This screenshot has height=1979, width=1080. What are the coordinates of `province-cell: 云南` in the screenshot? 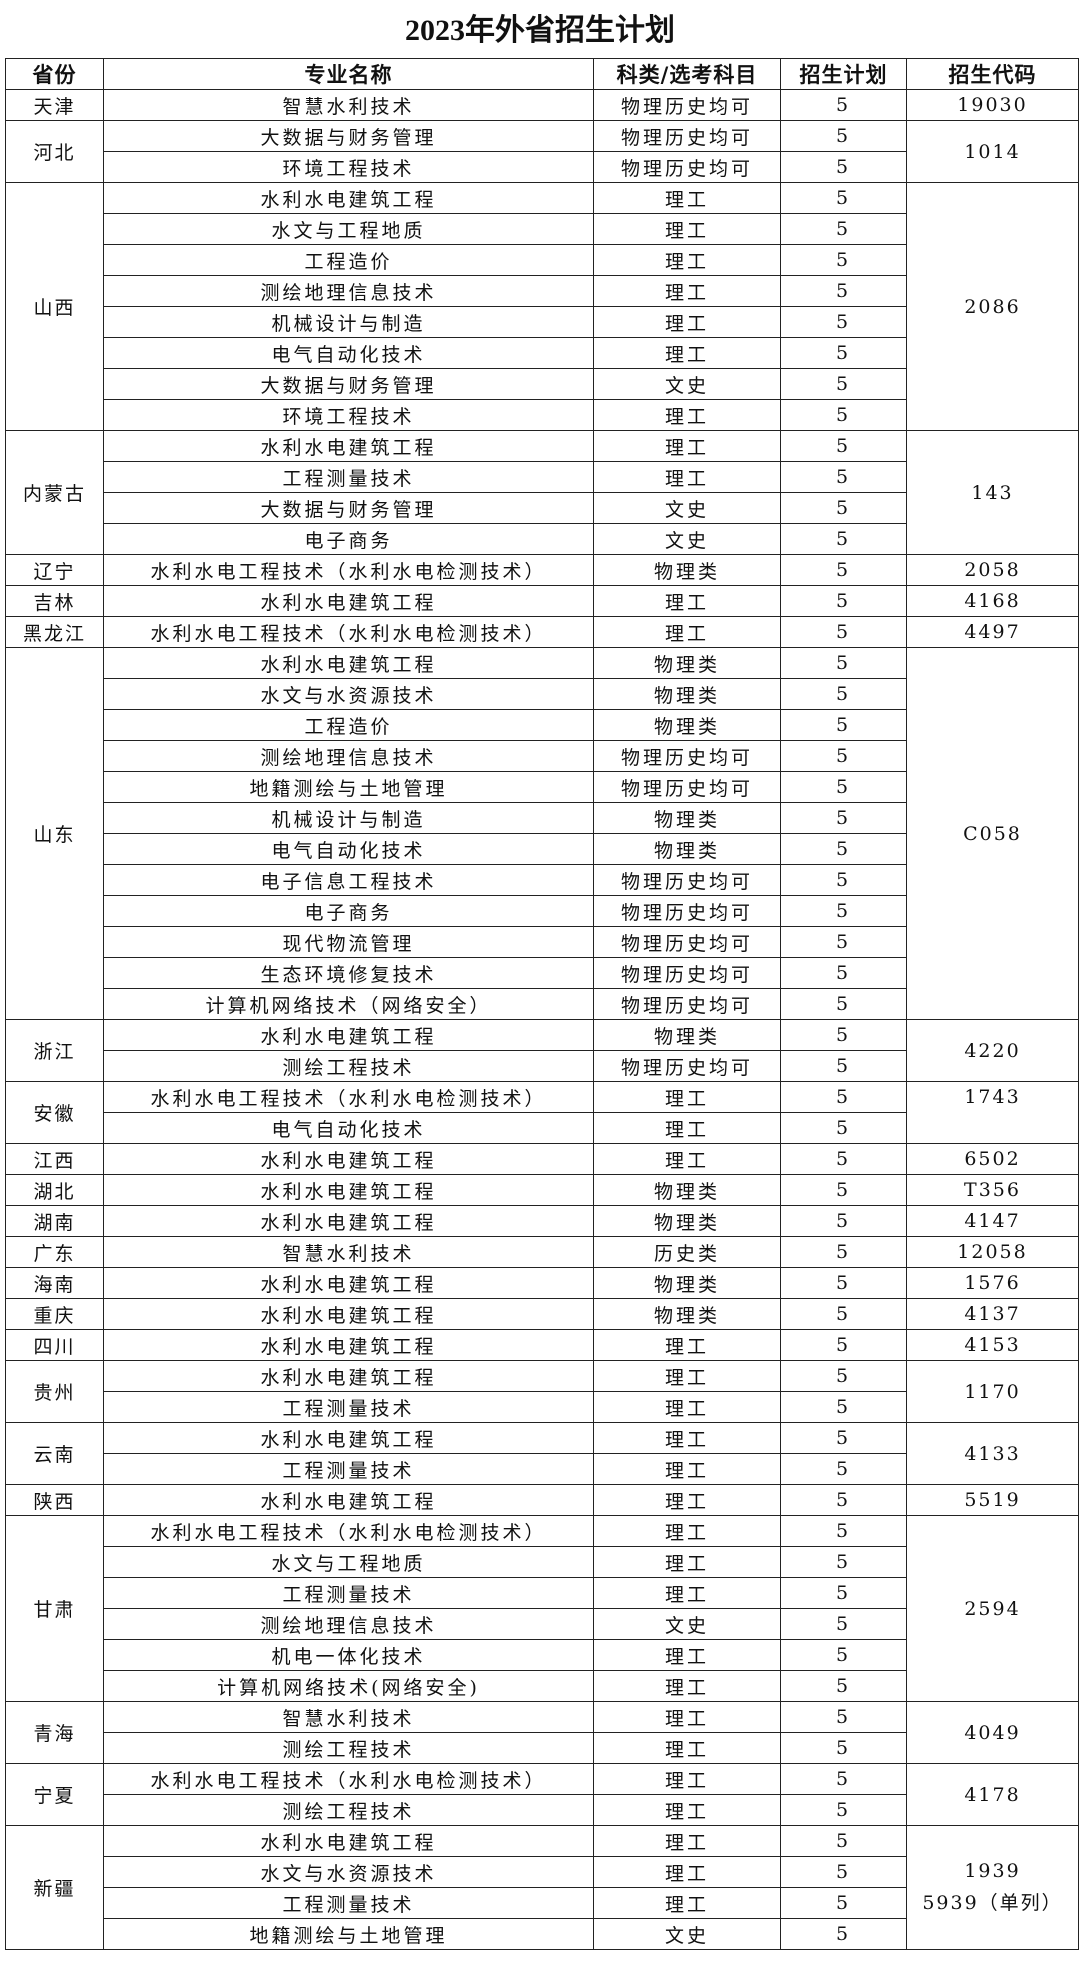 It's located at (54, 1453).